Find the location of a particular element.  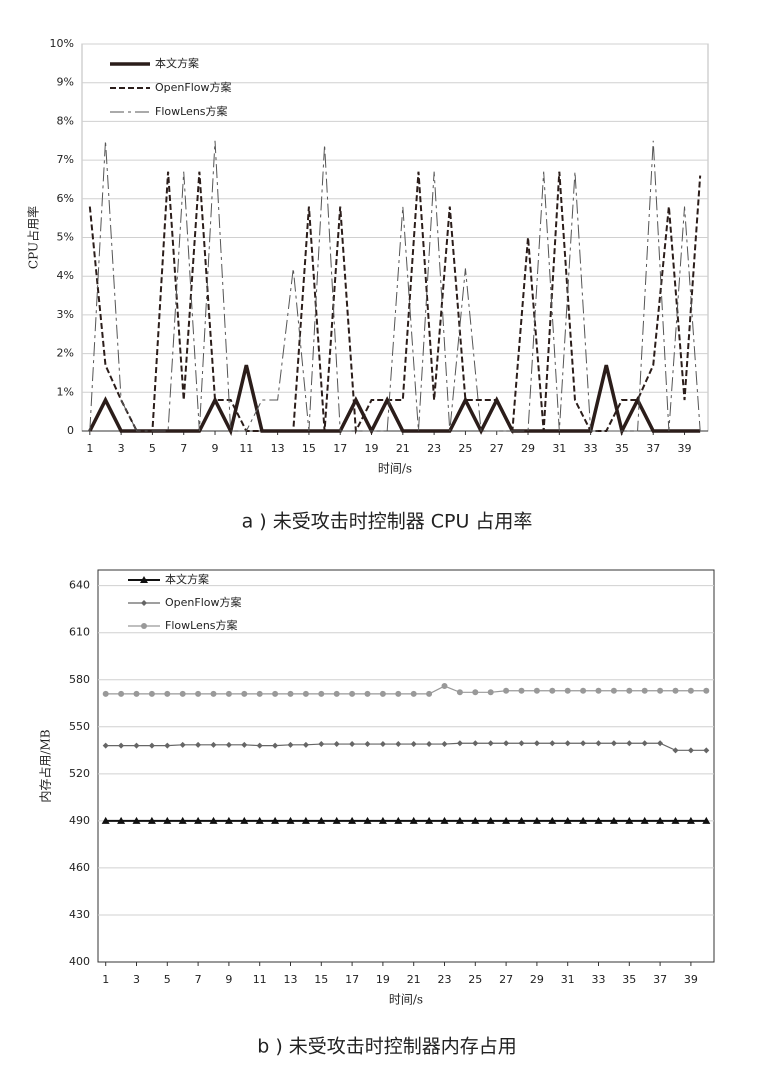

y-tick-label: 2% is located at coordinates (65, 353).